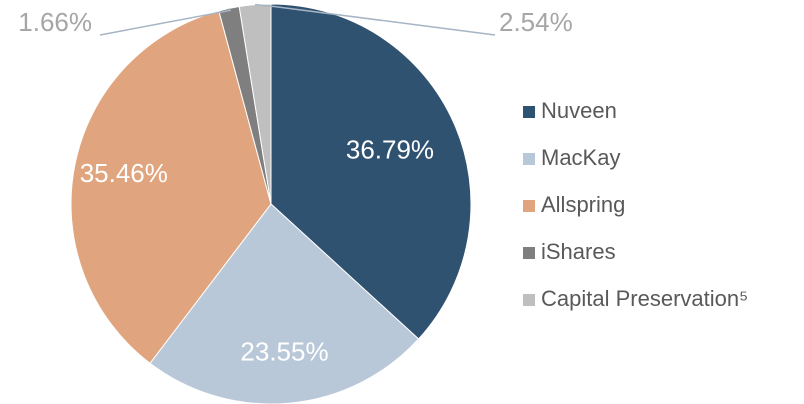 The height and width of the screenshot is (404, 804). Describe the element at coordinates (55, 22) in the screenshot. I see `data-label: 1.66%` at that location.